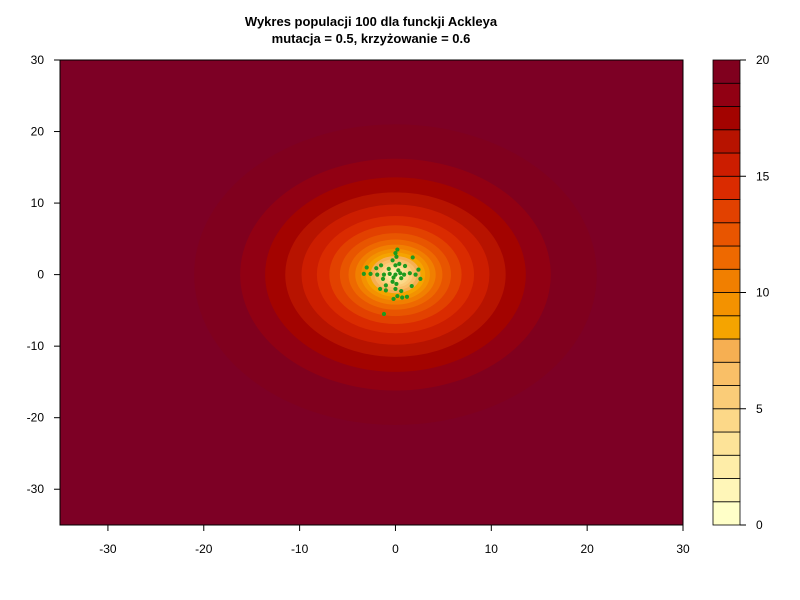  What do you see at coordinates (371, 38) in the screenshot?
I see `chart-subtitle: mutacja = 0.5, krzyżowanie = 0.6` at bounding box center [371, 38].